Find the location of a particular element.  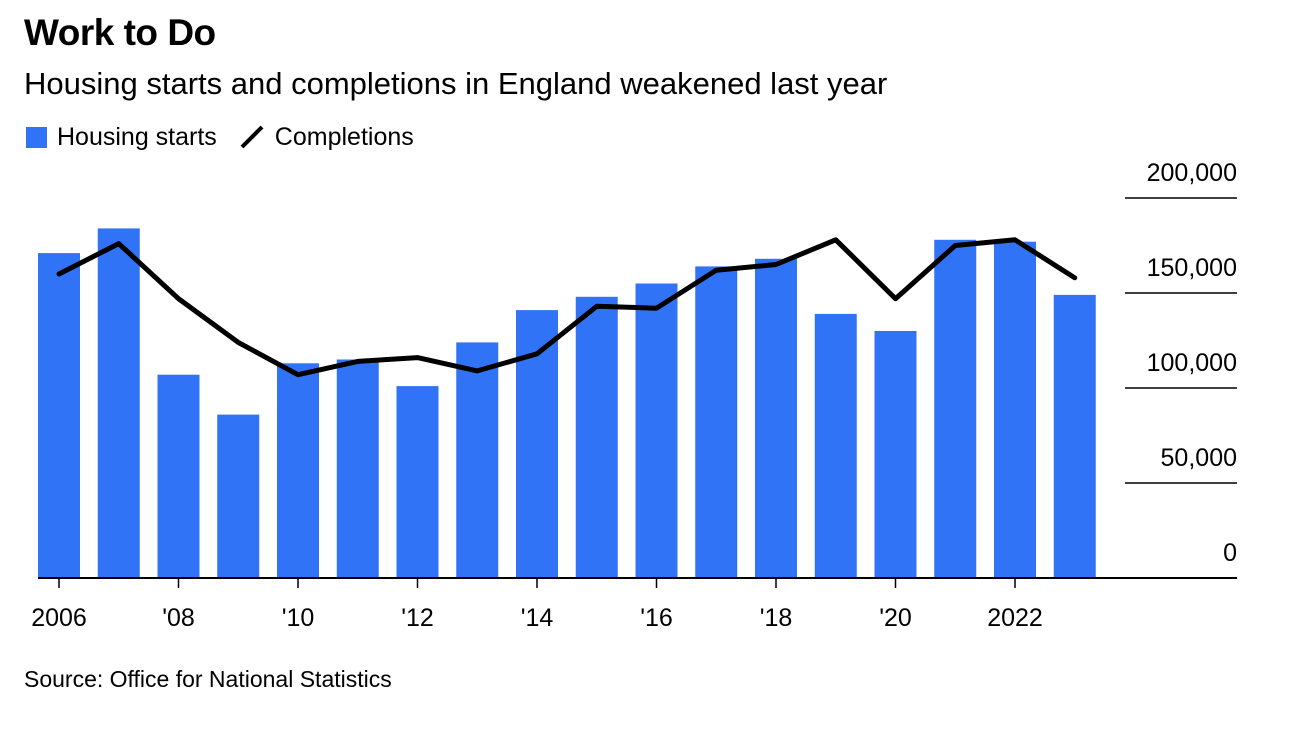

bar-2015 is located at coordinates (596, 437).